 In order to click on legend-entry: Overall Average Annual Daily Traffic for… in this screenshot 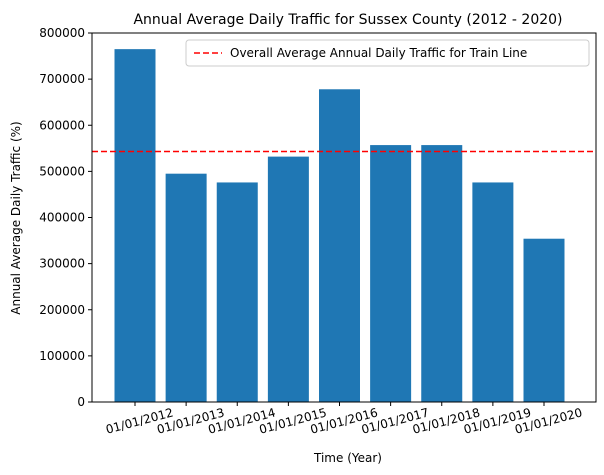, I will do `click(378, 53)`.